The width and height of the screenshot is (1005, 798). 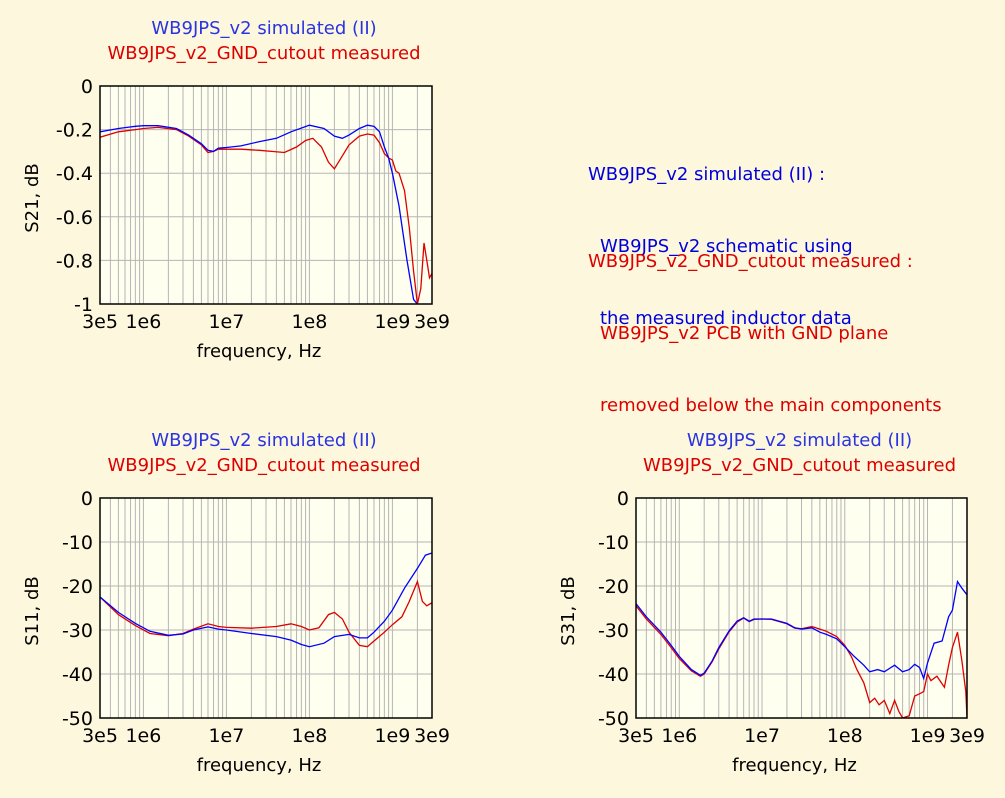 I want to click on y-tick-label: -1, so click(x=83, y=305).